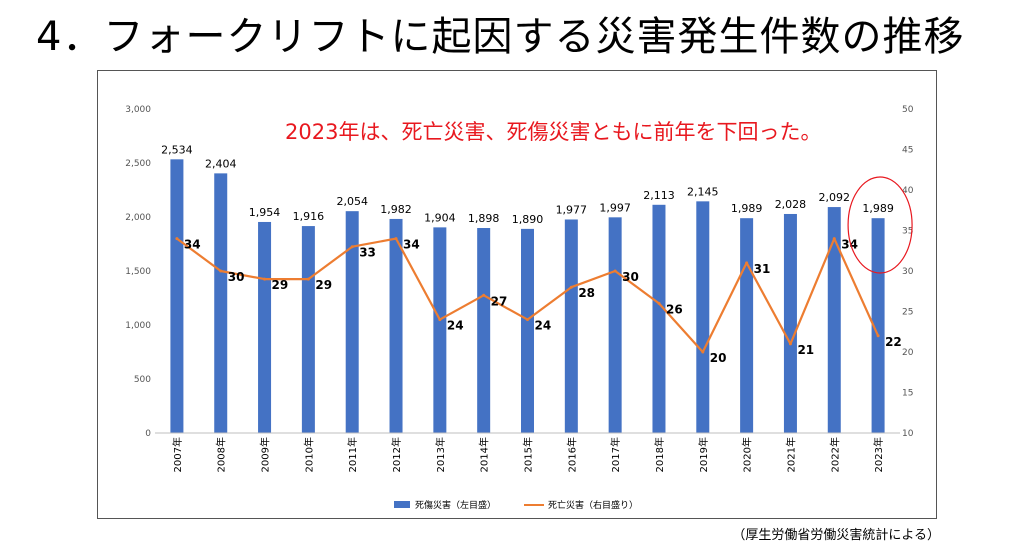 This screenshot has height=558, width=1024. Describe the element at coordinates (138, 218) in the screenshot. I see `y-left-tick-label: 2,000` at that location.